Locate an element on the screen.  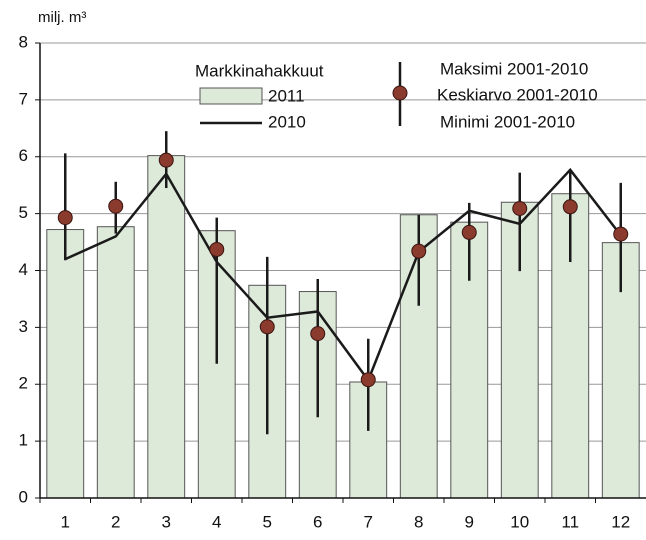
y-tick-label: 4 is located at coordinates (23, 269).